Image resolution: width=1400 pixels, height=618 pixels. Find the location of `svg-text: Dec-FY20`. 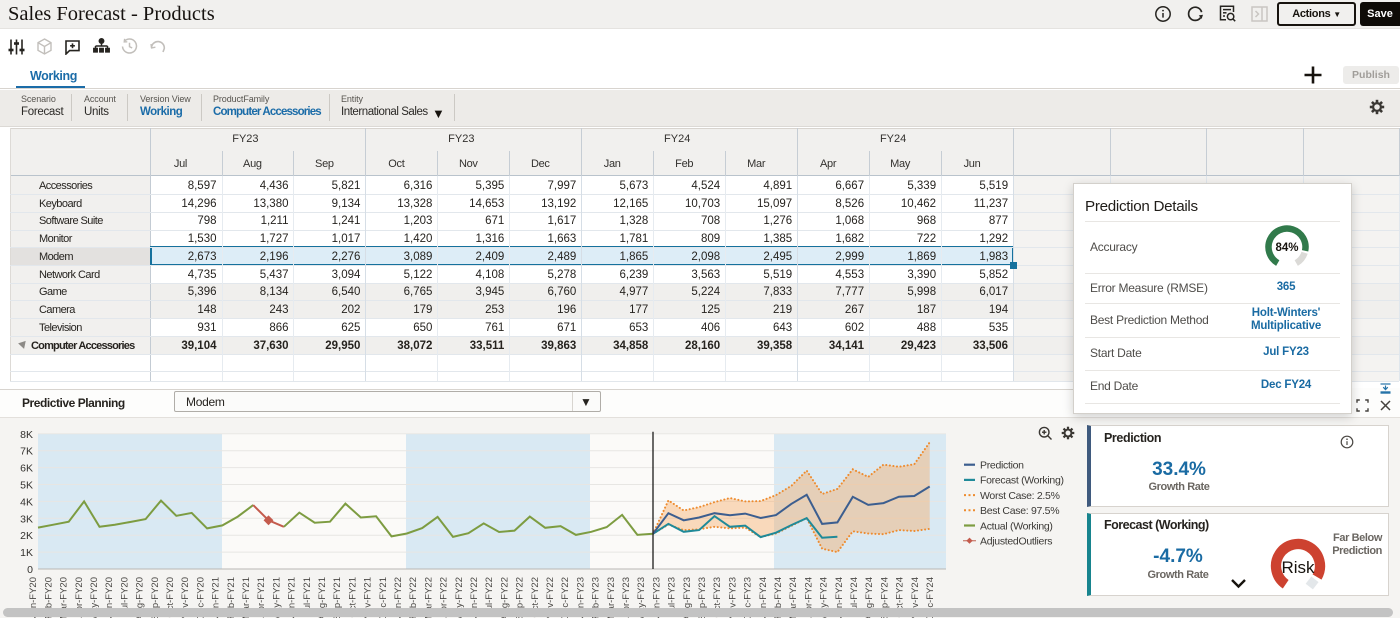

svg-text: Dec-FY20 is located at coordinates (200, 597).